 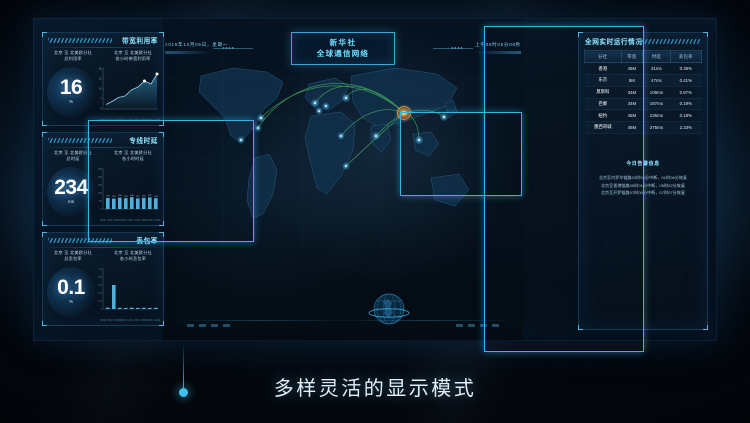 What do you see at coordinates (100, 170) in the screenshot?
I see `svg-text: 250` at bounding box center [100, 170].